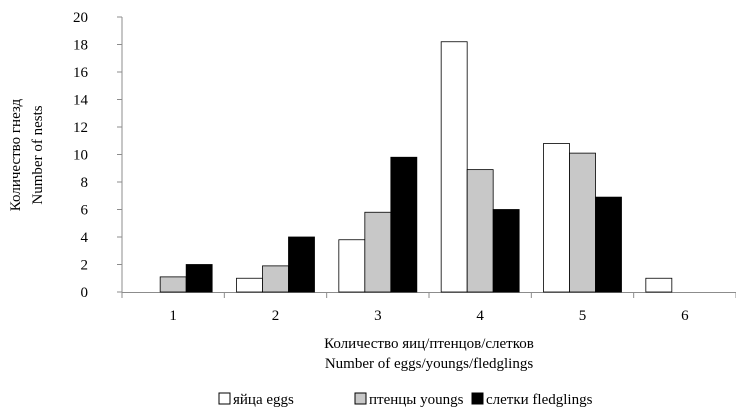 The image size is (736, 409). What do you see at coordinates (97, 155) in the screenshot?
I see `y-axis-ticks: 0 2 4 6 8 10 12 14 16 18 20` at bounding box center [97, 155].